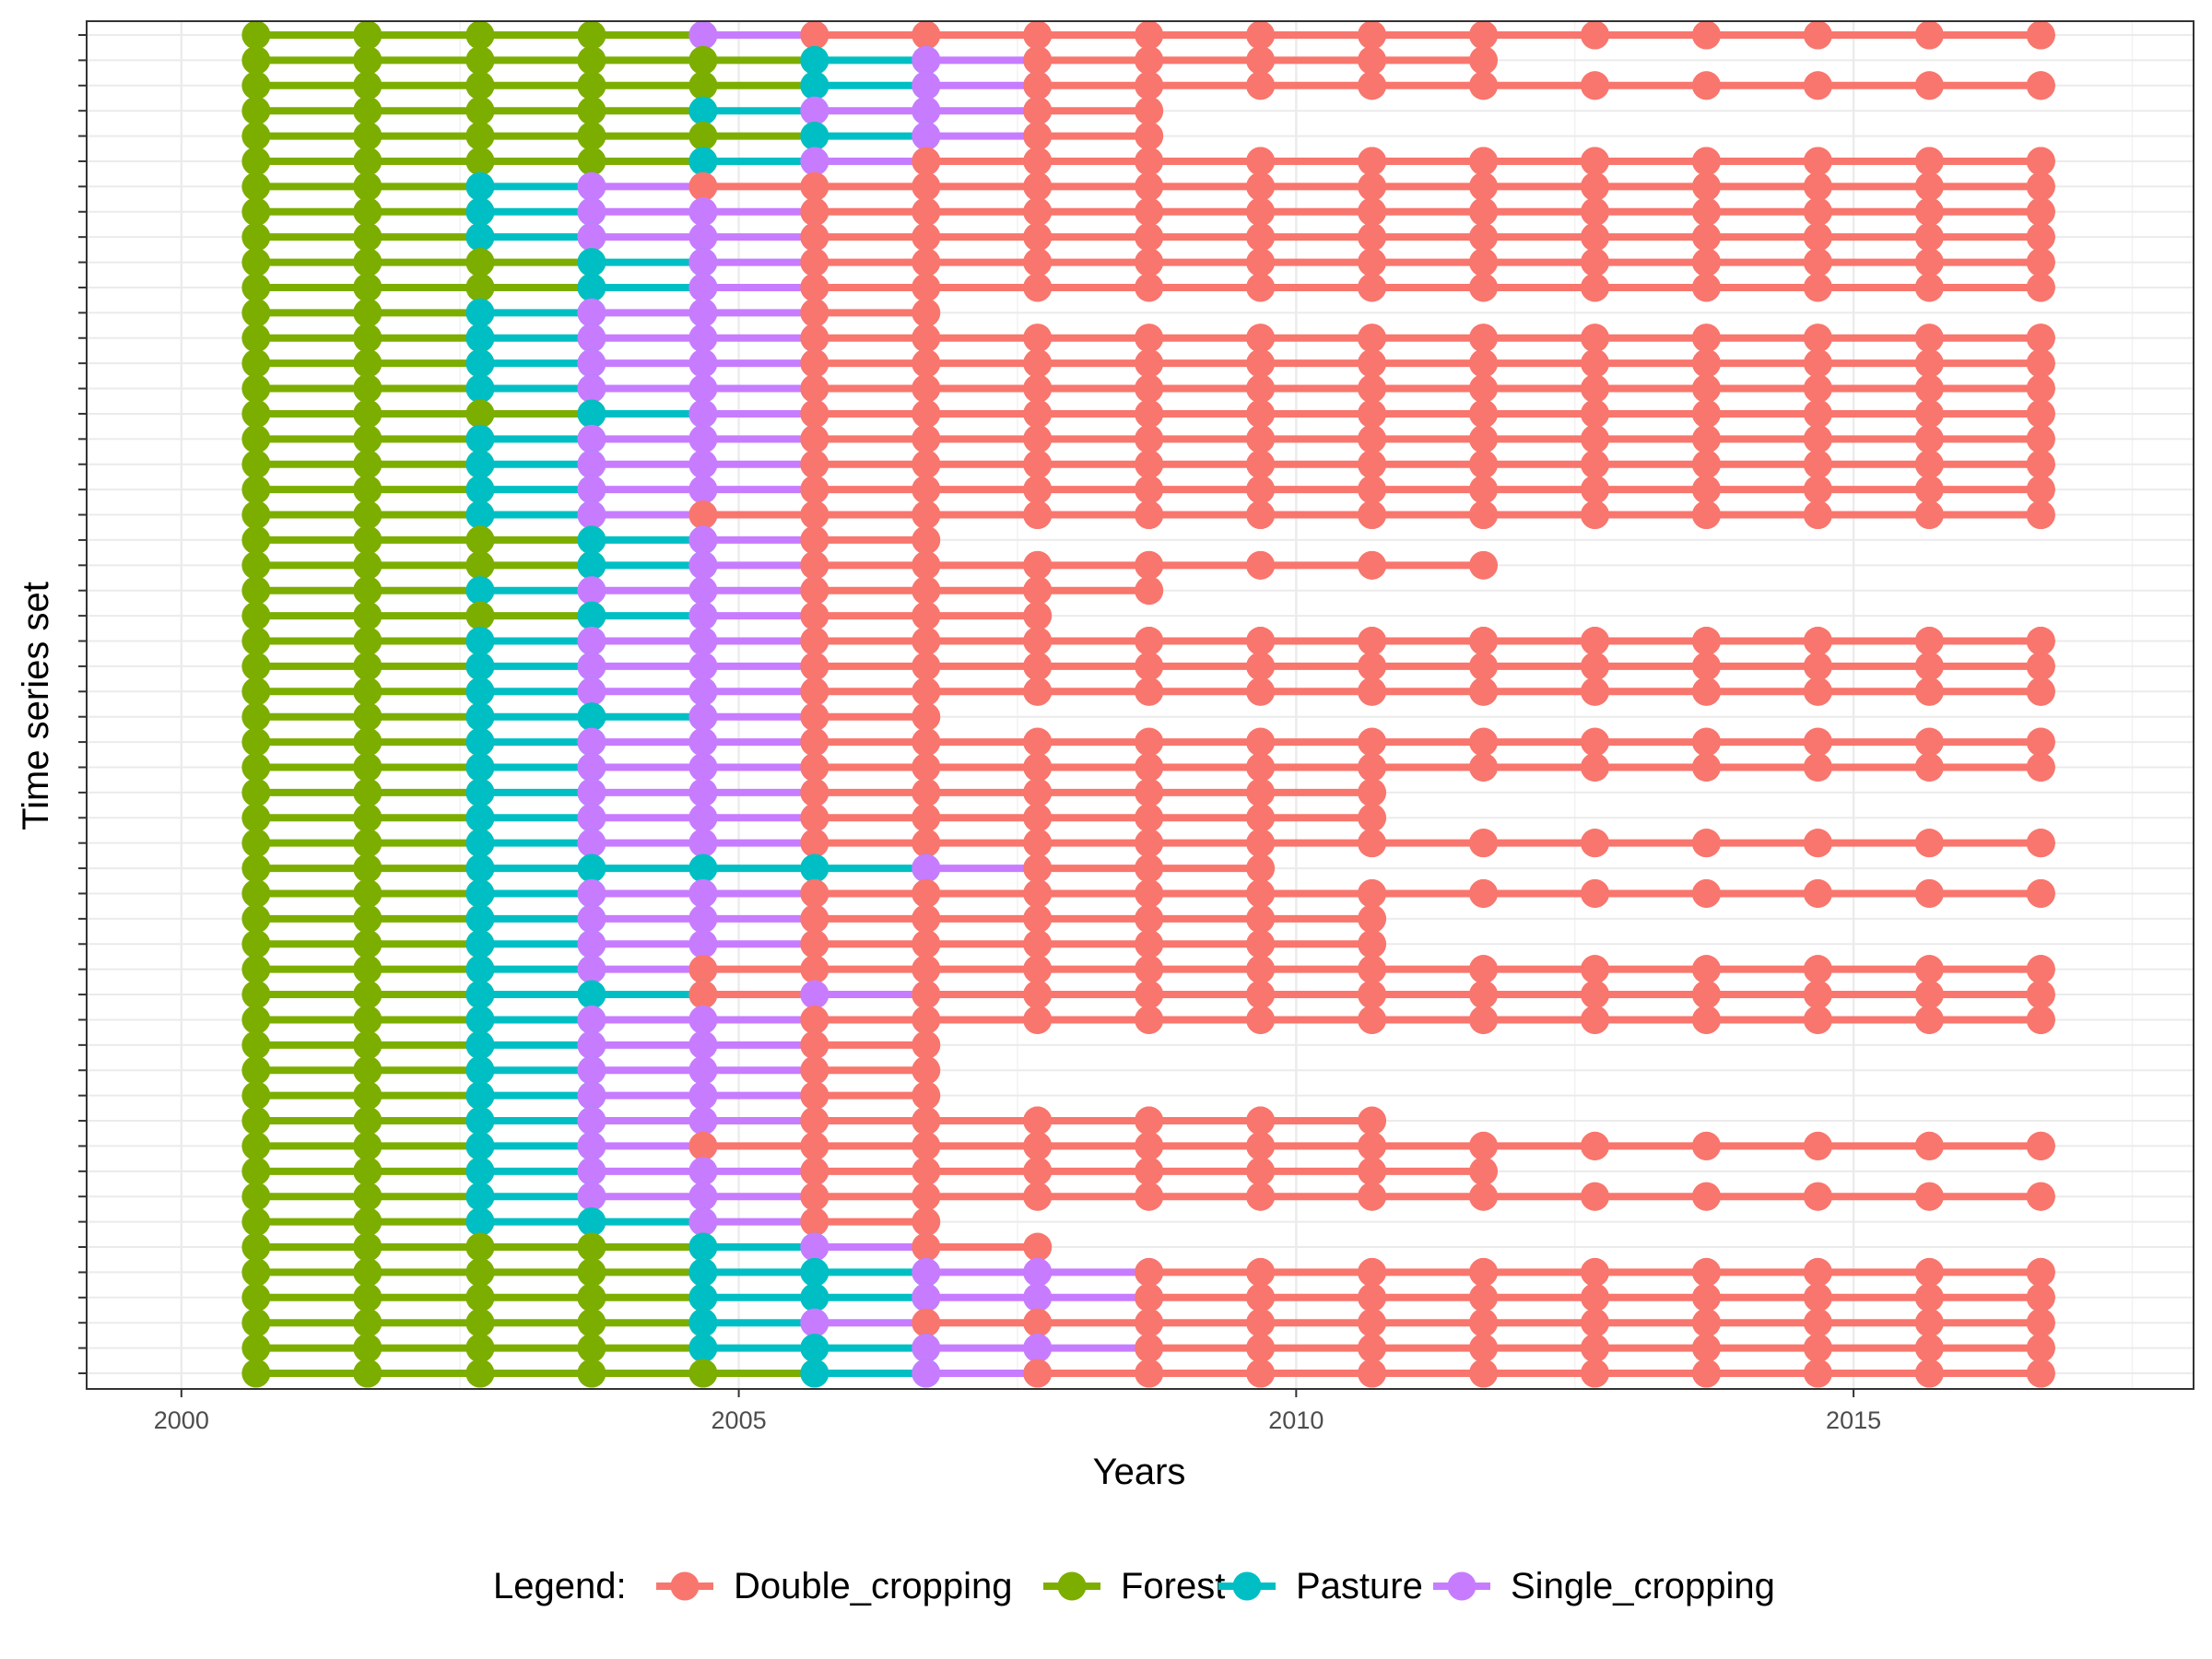 The width and height of the screenshot is (2212, 1659). I want to click on legend-label: Single_cropping, so click(1643, 1586).